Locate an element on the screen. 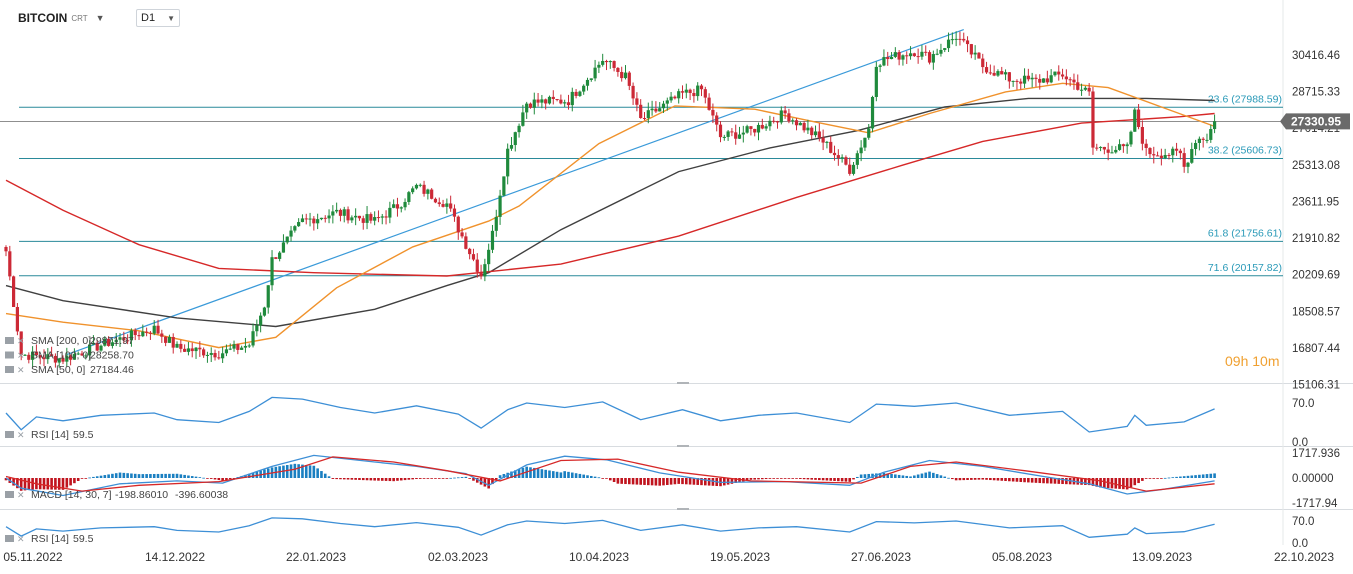  y-tick-label: 21910.82 is located at coordinates (1316, 239).